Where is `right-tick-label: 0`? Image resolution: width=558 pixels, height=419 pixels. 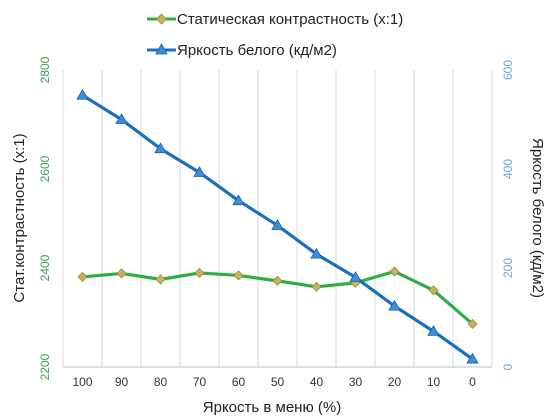 right-tick-label: 0 is located at coordinates (508, 366).